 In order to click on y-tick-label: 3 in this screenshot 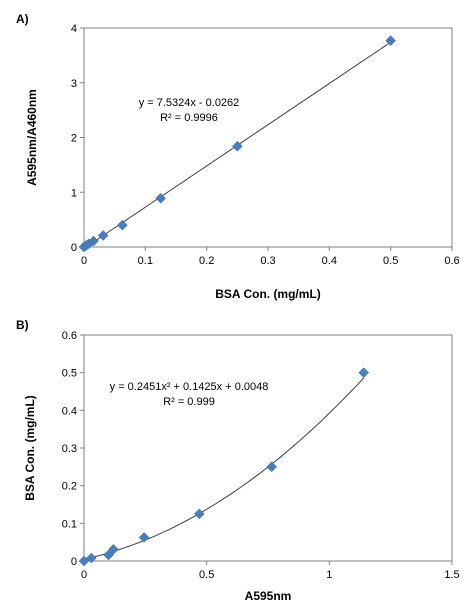, I will do `click(74, 84)`.